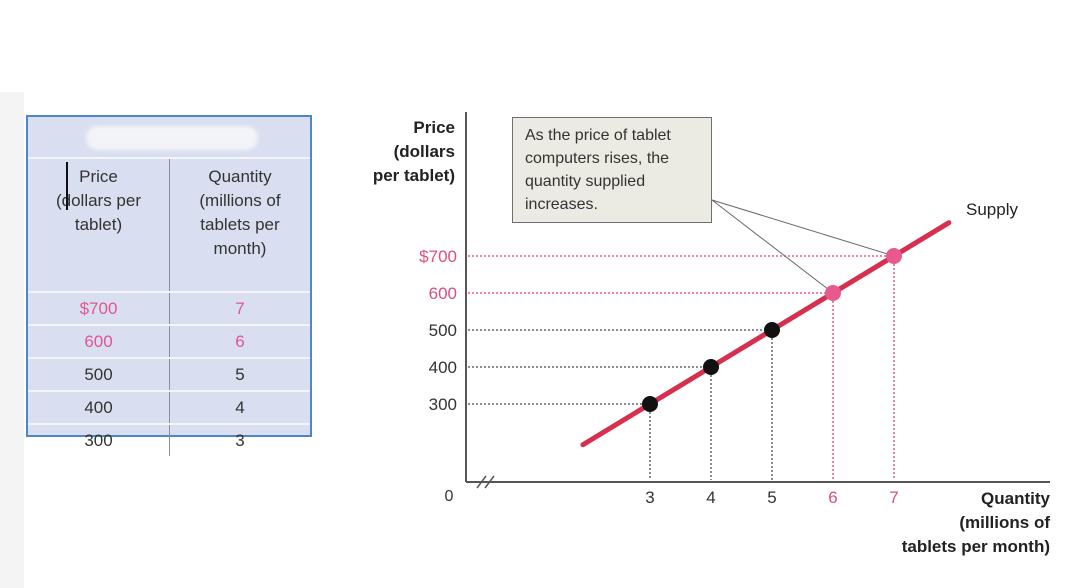 This screenshot has width=1088, height=588. I want to click on quantity-cell: 6, so click(239, 341).